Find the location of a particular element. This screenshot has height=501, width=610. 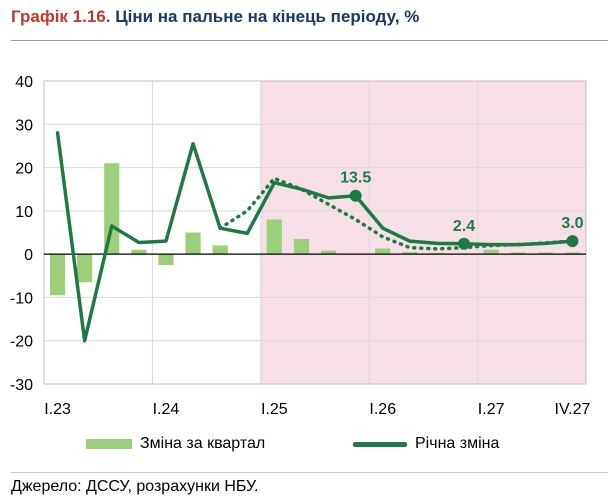

x-tick-label: I.23 is located at coordinates (57, 409).